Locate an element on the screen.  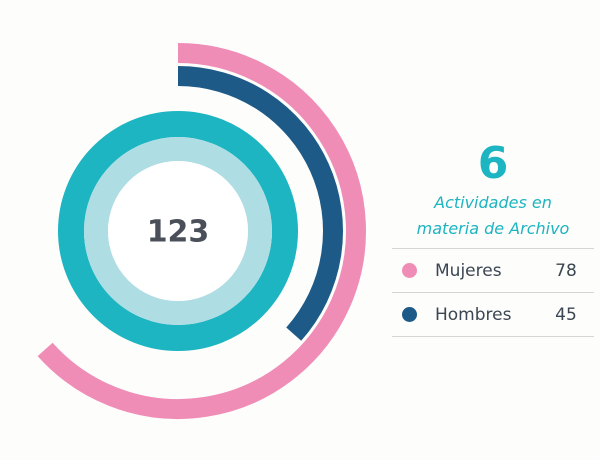
legend-row: Hombres 45 is located at coordinates (493, 314).